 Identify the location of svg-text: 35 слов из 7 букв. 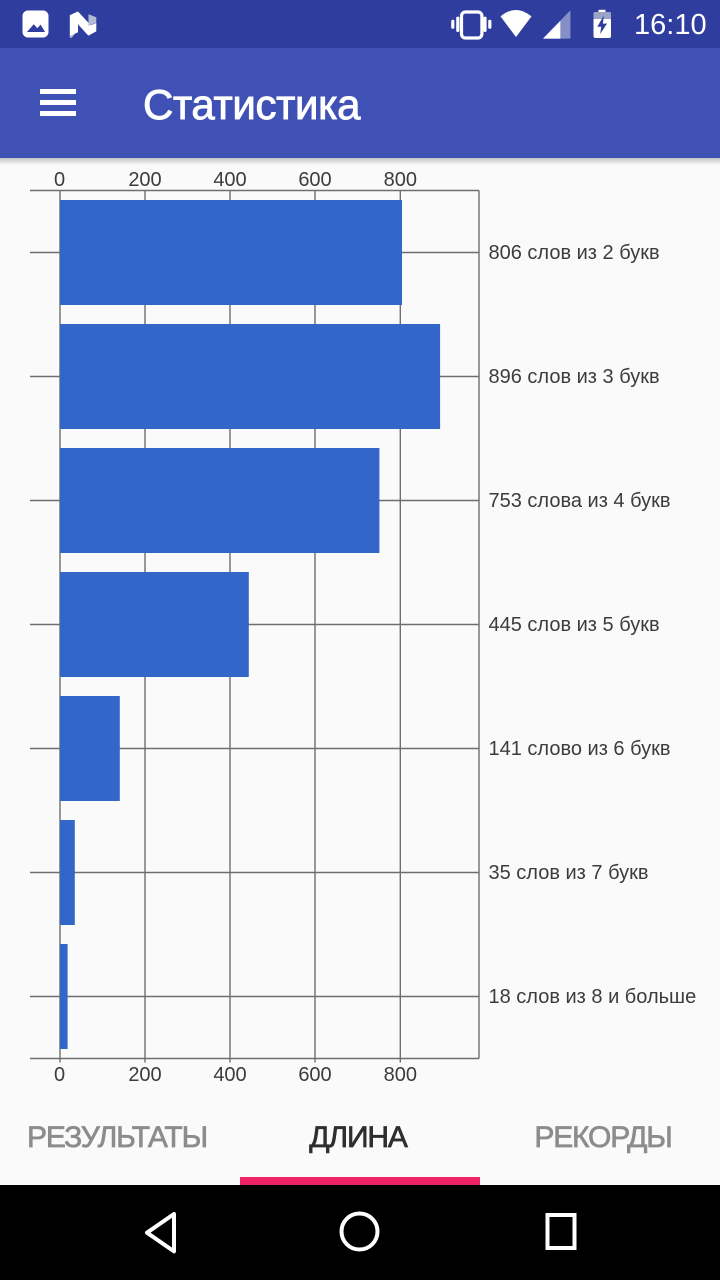
(569, 873).